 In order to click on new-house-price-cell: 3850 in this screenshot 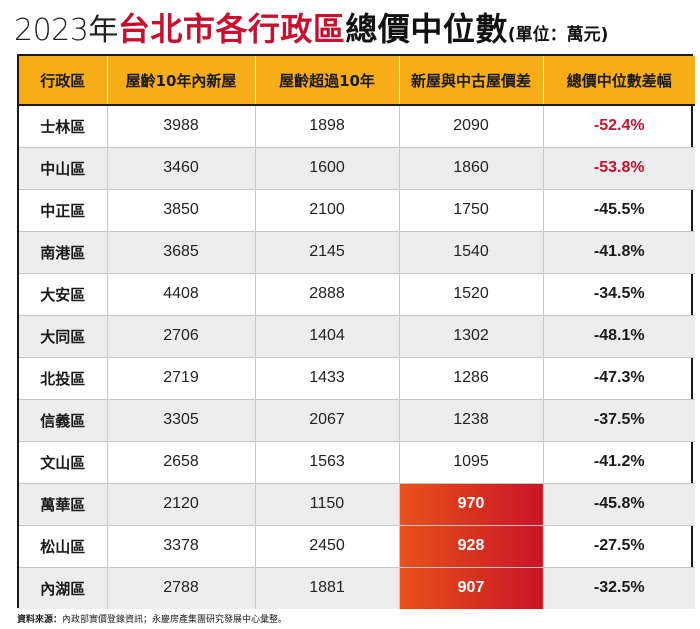, I will do `click(181, 210)`.